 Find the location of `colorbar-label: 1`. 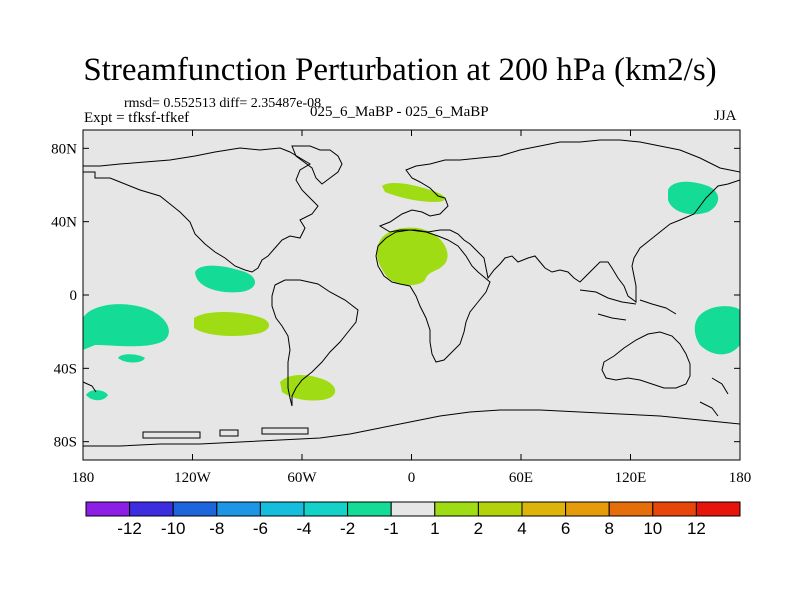

colorbar-label: 1 is located at coordinates (434, 528).